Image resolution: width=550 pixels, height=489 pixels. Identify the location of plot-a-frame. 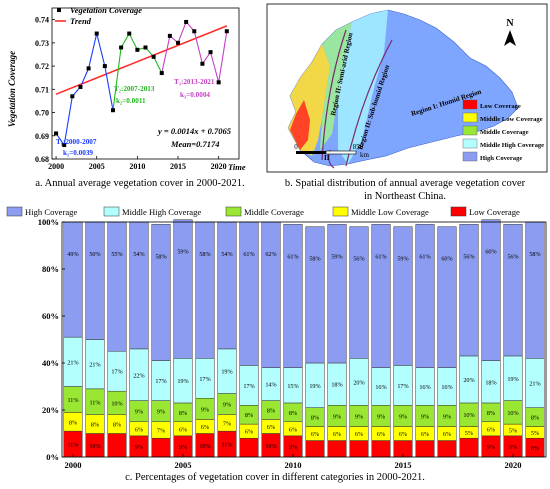
(145, 83).